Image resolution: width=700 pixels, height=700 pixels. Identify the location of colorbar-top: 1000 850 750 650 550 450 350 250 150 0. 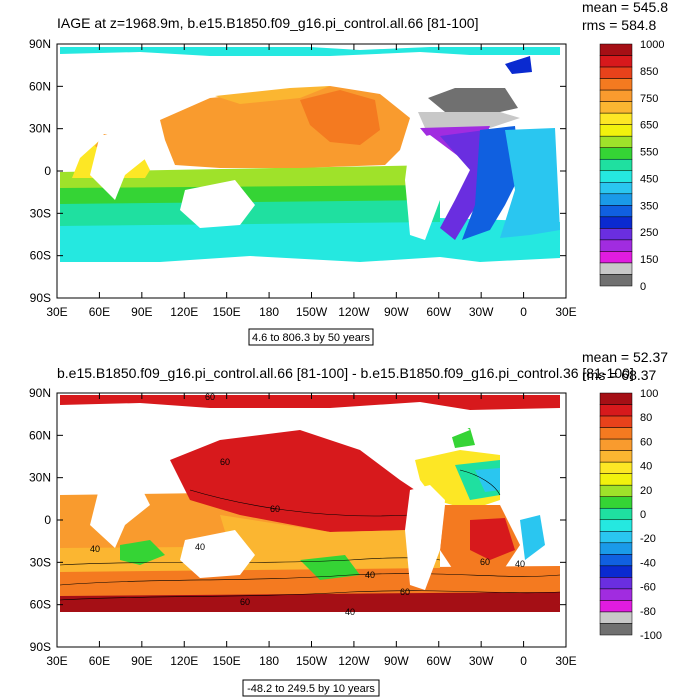
(631, 166).